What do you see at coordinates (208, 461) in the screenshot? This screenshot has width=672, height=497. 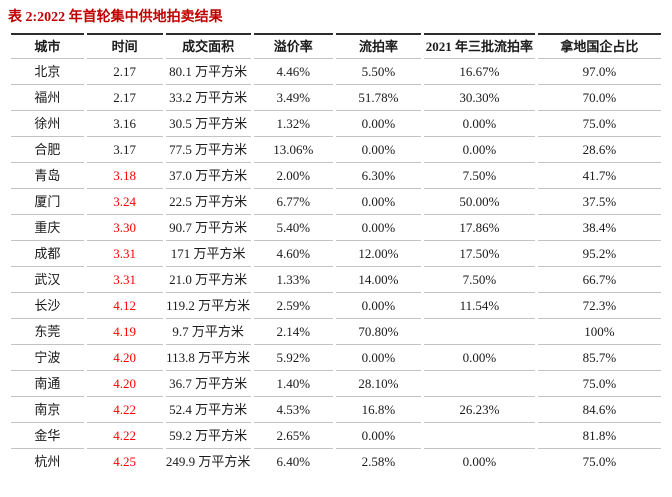 I see `cell-area: 249.9 万平方米` at bounding box center [208, 461].